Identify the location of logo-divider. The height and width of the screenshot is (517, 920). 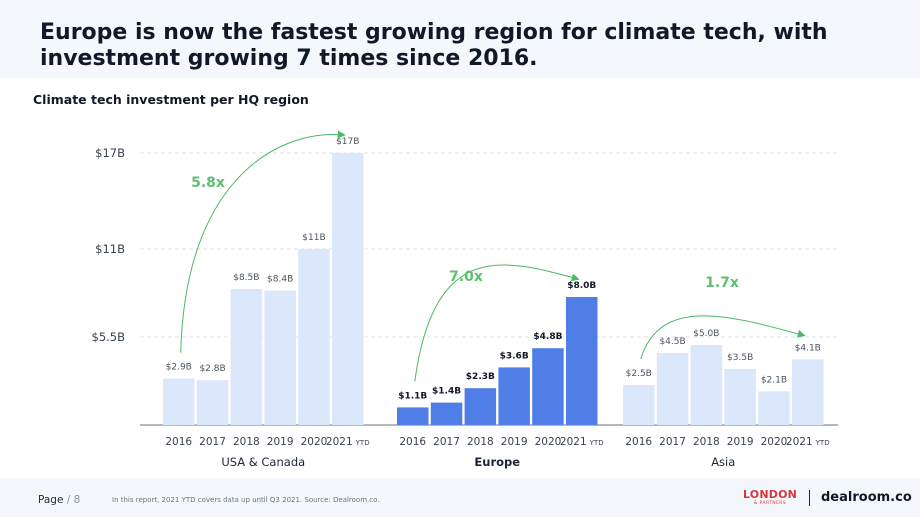
(809, 498).